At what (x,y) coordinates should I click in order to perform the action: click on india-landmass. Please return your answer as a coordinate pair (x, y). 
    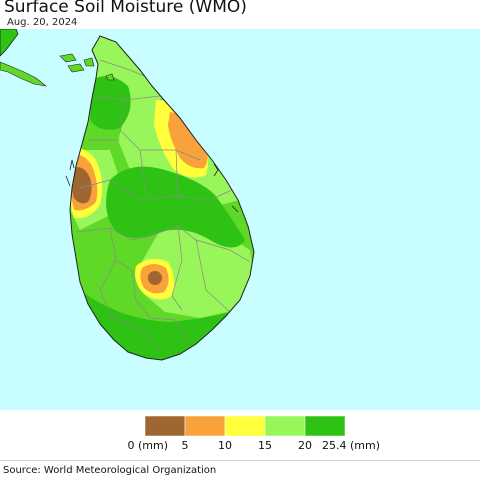
    Looking at the image, I should click on (9, 43).